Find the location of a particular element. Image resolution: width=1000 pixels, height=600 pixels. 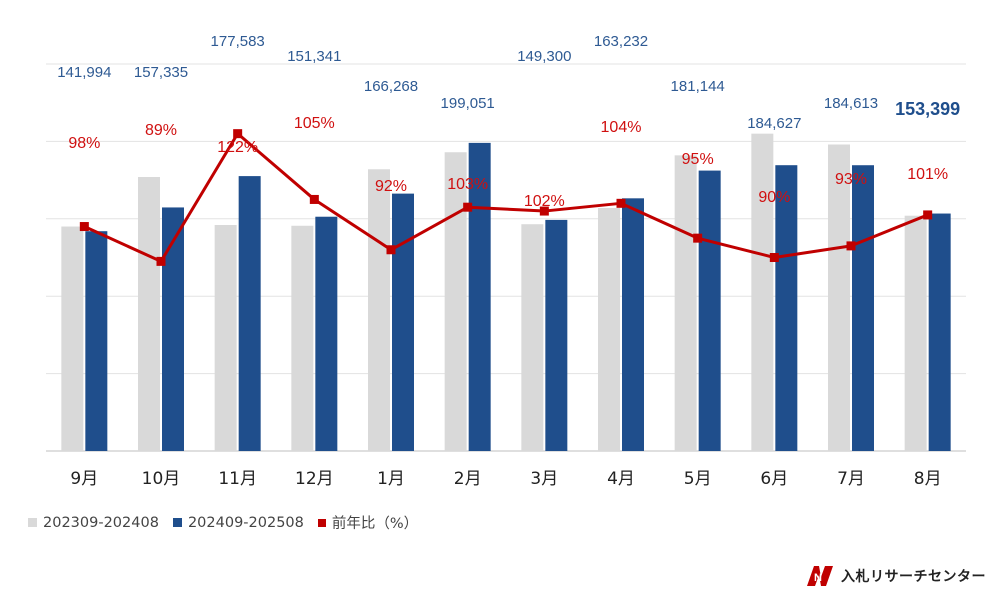

x-tick-label: 4月 is located at coordinates (621, 479).